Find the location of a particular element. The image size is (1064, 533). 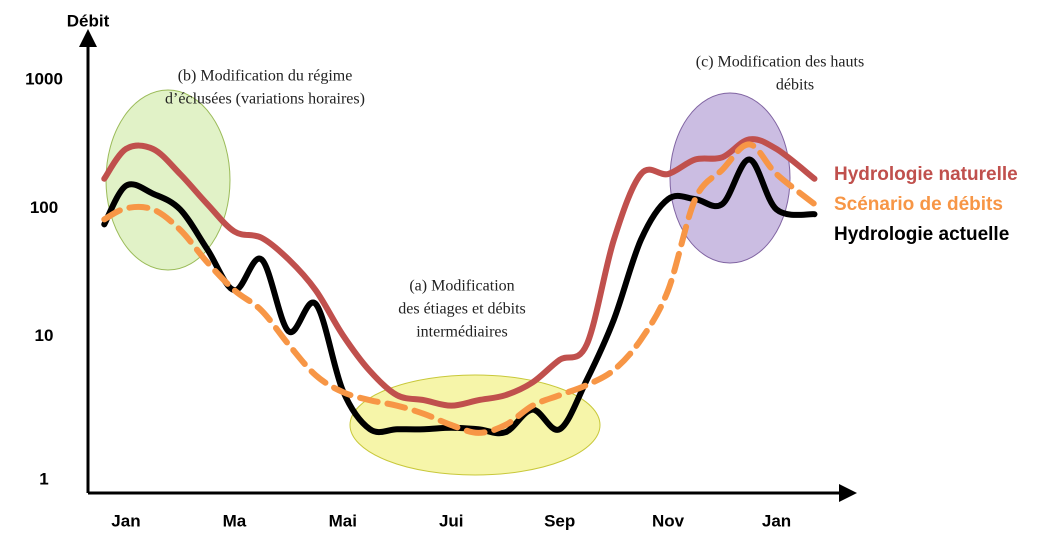

annotation: (a) Modification is located at coordinates (461, 286).